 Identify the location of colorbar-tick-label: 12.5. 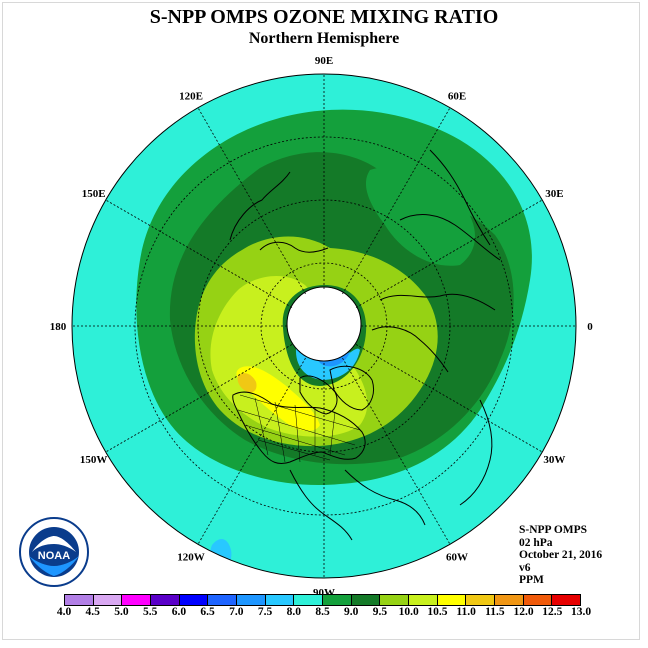
(552, 612).